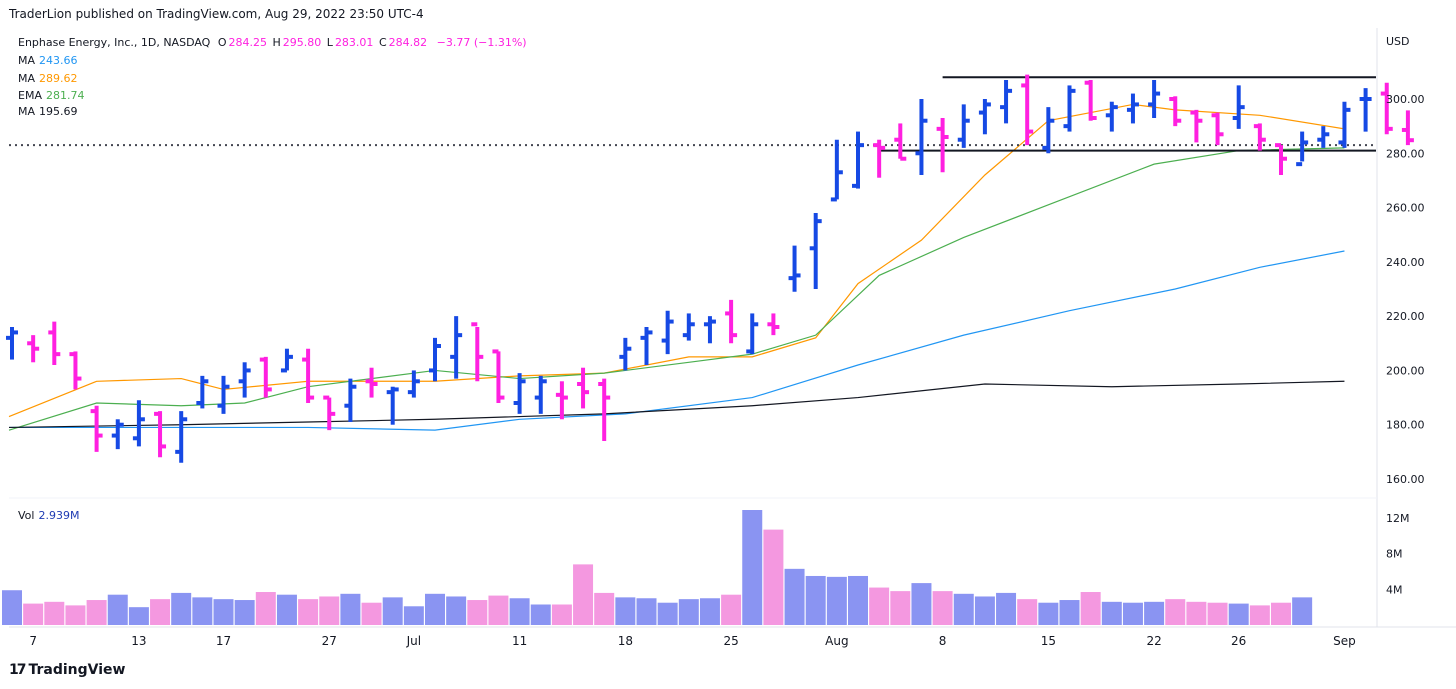 The height and width of the screenshot is (689, 1456). I want to click on indicator-value: 243.66, so click(58, 60).